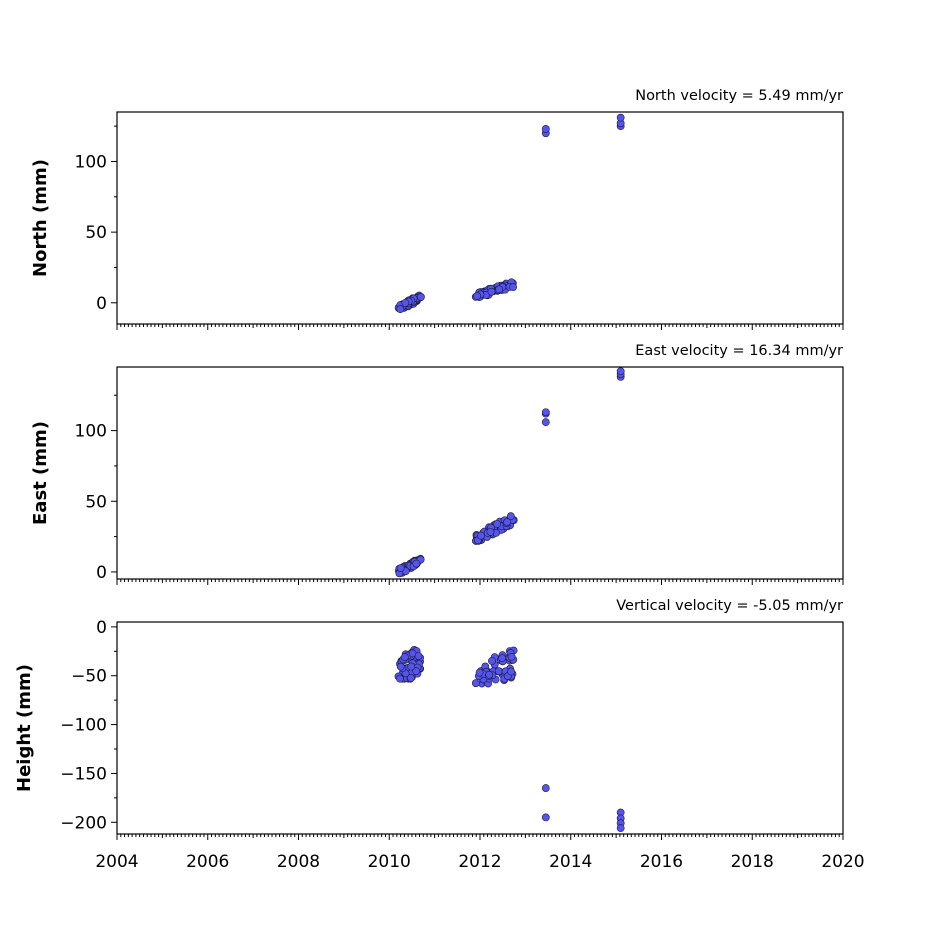  Describe the element at coordinates (509, 739) in the screenshot. I see `panel-height-points` at that location.